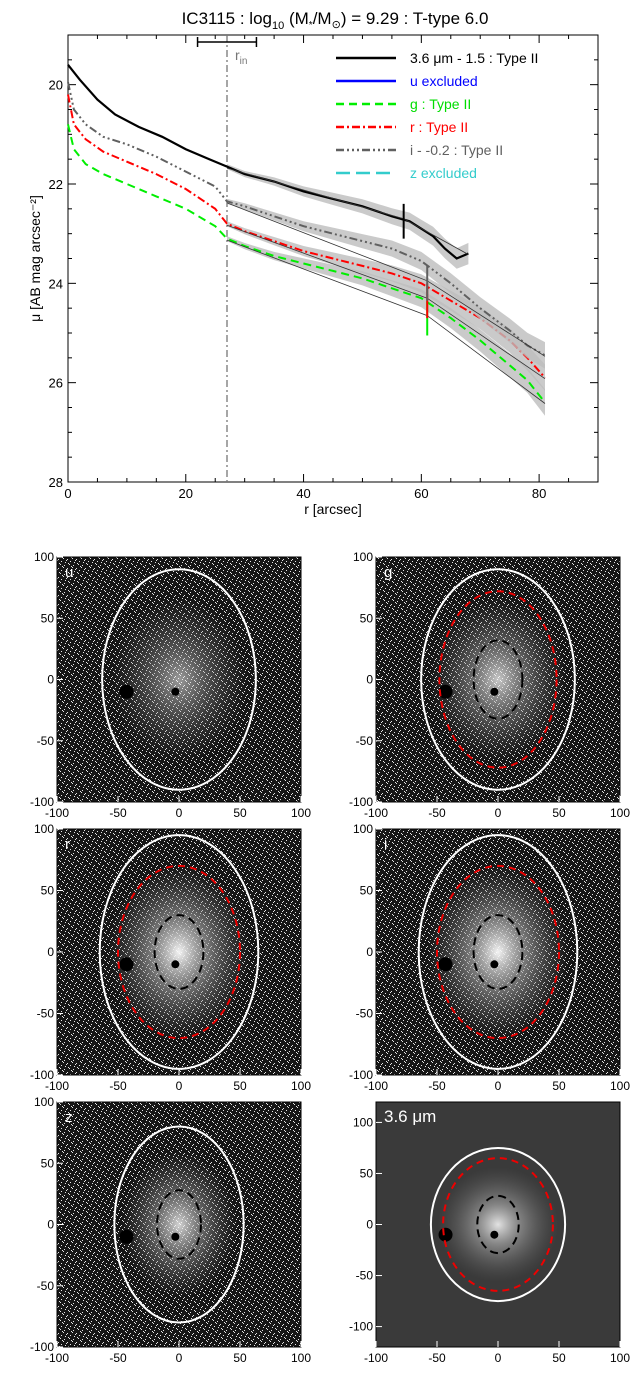 The width and height of the screenshot is (639, 1382). Describe the element at coordinates (443, 173) in the screenshot. I see `legend-label: z excluded` at that location.